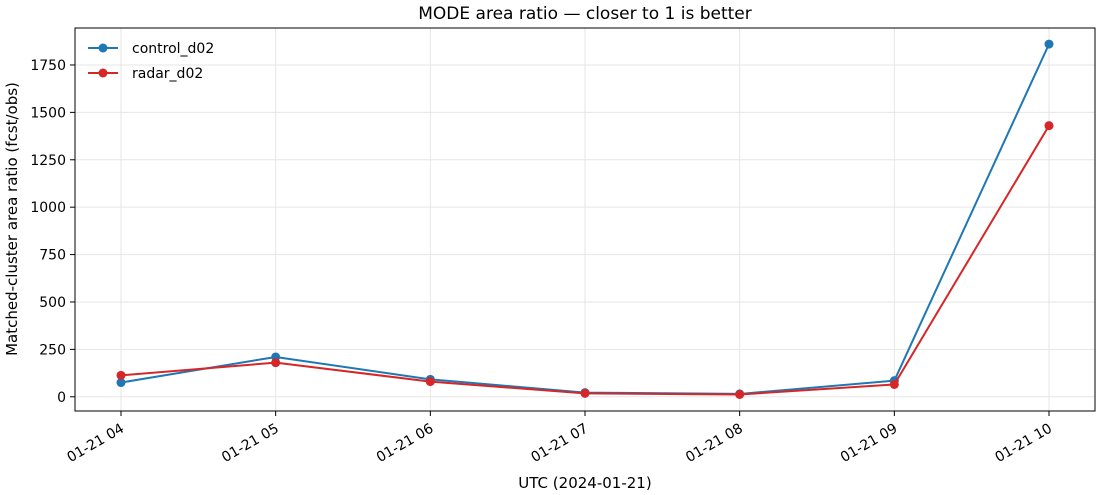  I want to click on y-tick-label: 500, so click(52, 303).